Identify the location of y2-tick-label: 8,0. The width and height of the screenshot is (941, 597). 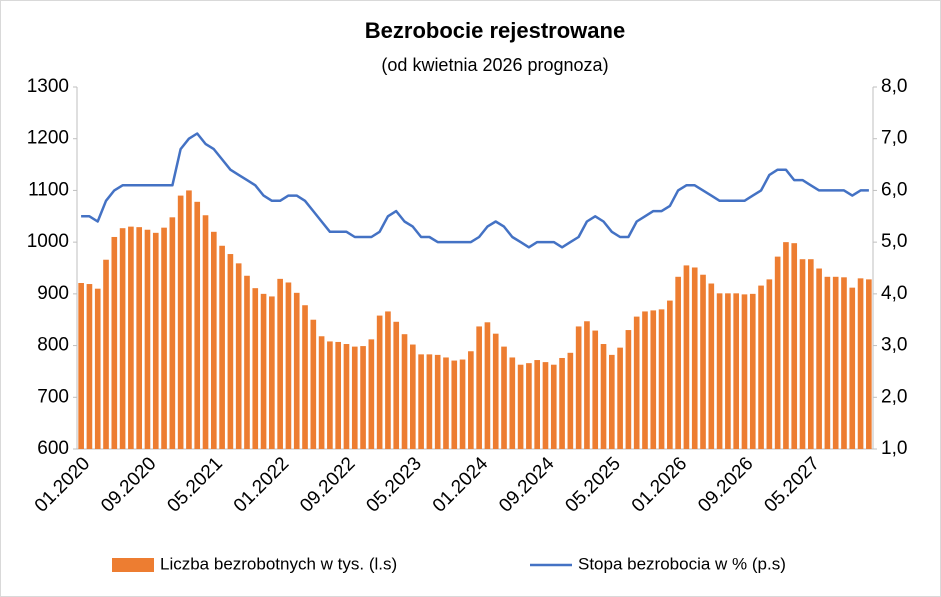
(894, 86).